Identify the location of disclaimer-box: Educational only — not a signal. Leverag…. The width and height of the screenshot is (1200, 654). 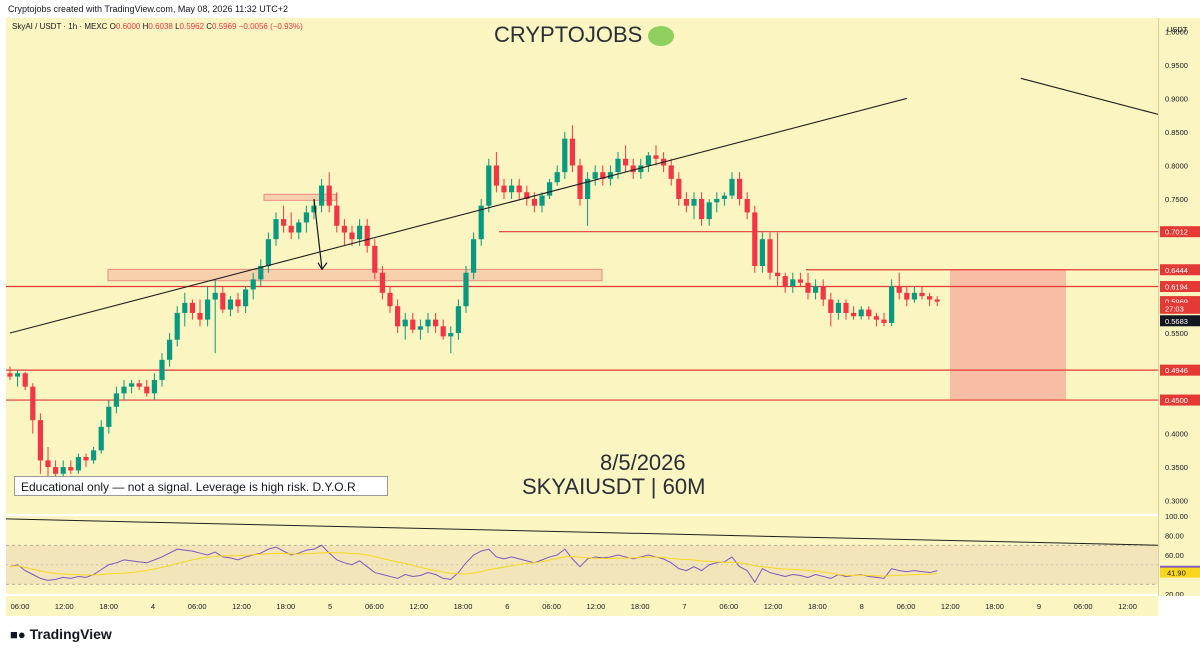
(201, 486).